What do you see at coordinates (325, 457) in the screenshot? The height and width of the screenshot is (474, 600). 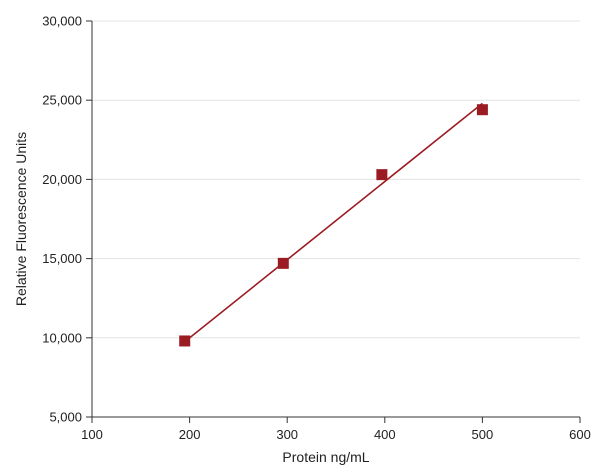 I see `x-axis-label: Protein ng/mL` at bounding box center [325, 457].